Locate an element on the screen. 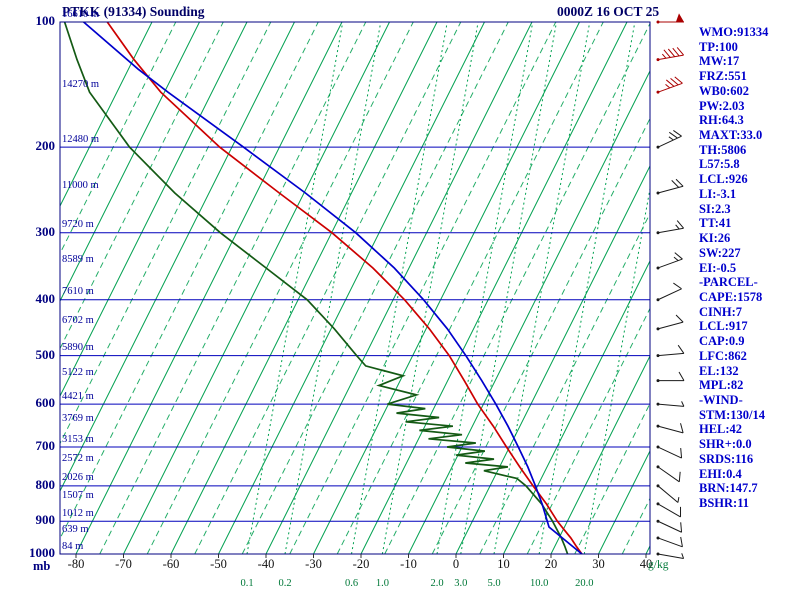 The image size is (800, 600). index-wb0: WB0:602 is located at coordinates (724, 90).